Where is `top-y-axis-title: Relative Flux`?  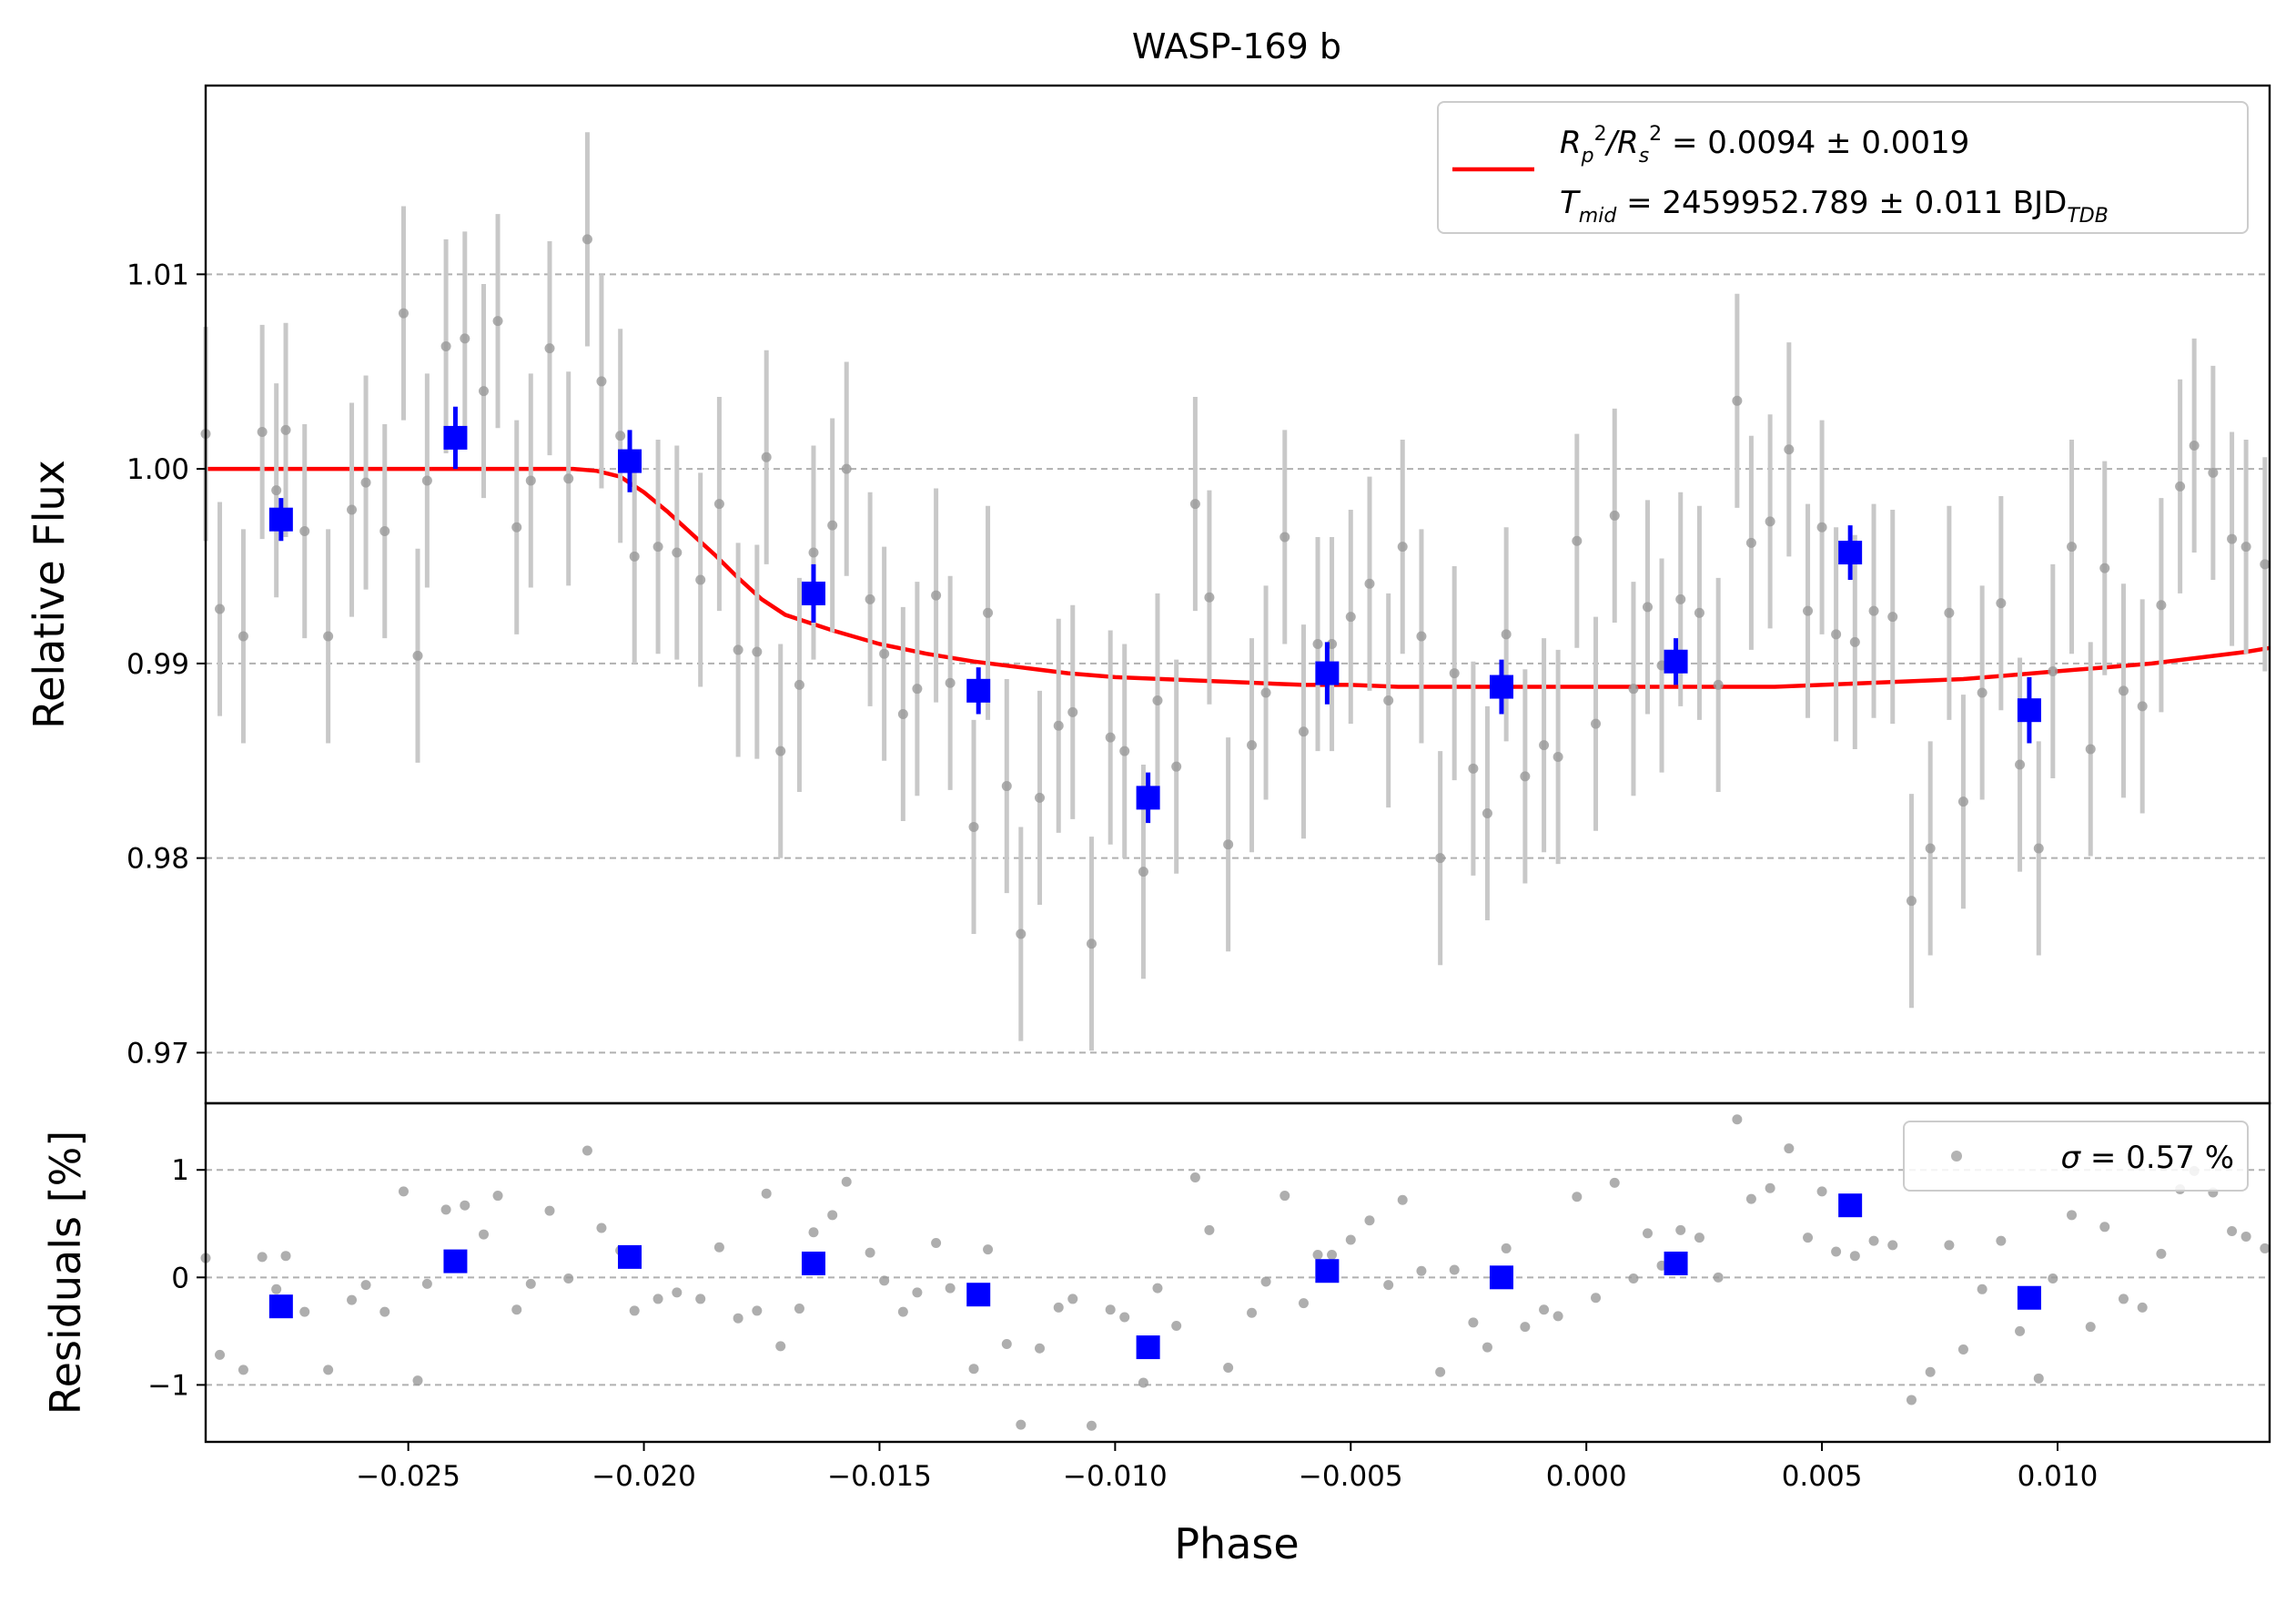 top-y-axis-title: Relative Flux is located at coordinates (50, 594).